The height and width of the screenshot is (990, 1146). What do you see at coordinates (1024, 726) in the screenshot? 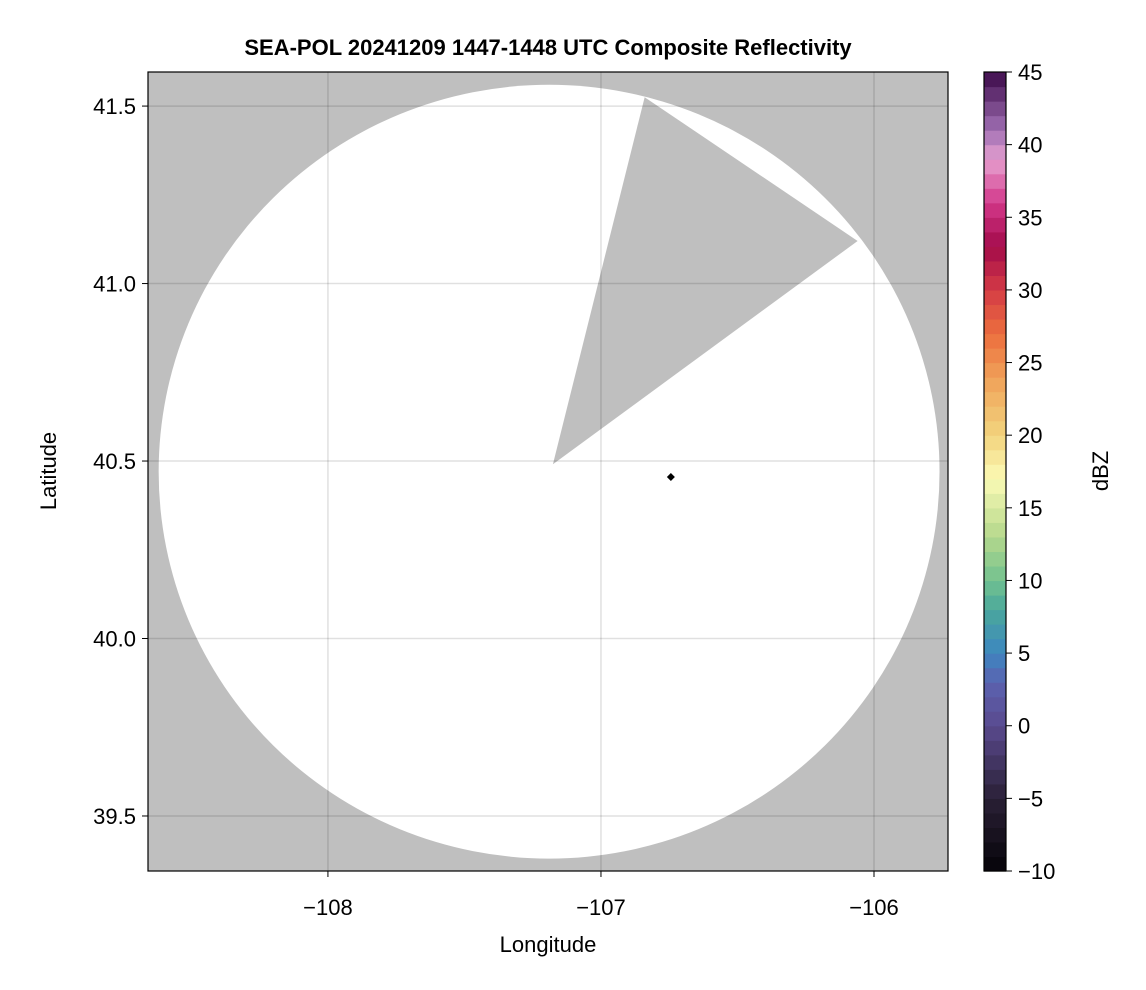
I see `colorbar-tick-label: 0` at bounding box center [1024, 726].